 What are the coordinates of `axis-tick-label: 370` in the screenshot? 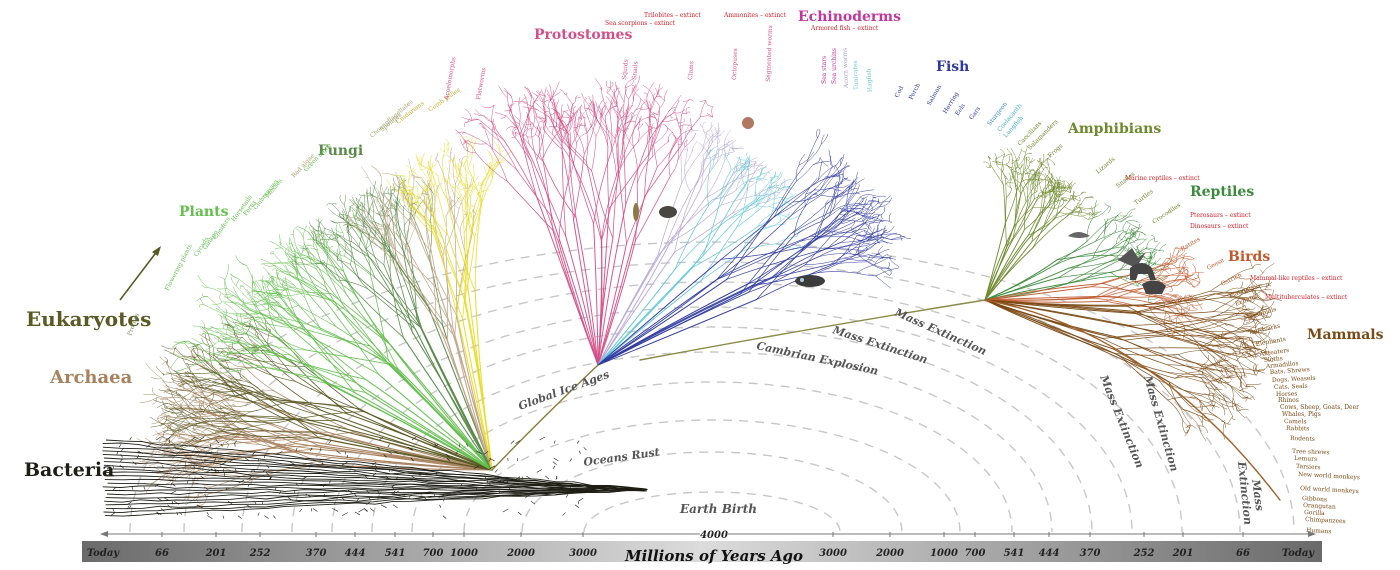 It's located at (1090, 553).